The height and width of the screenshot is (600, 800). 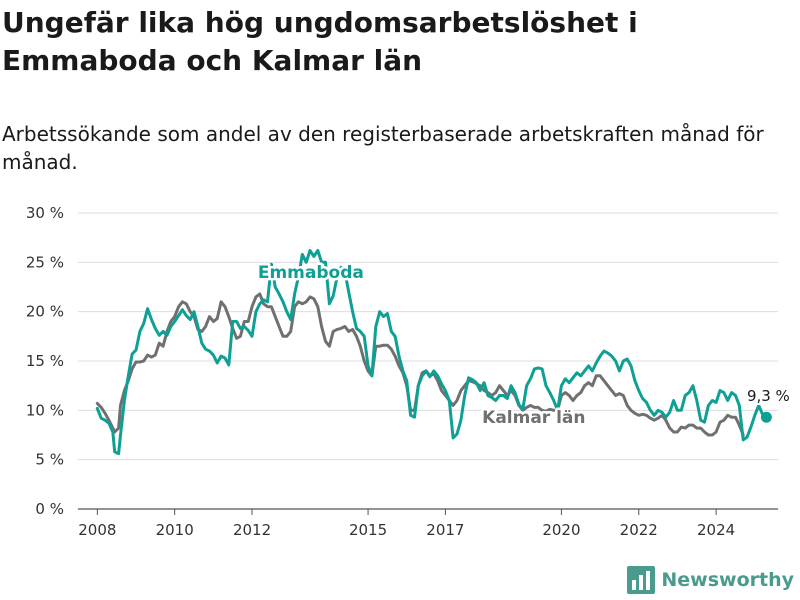 I want to click on y-axis: 0 % 5 % 10 % 15 % 20 % 25 % 30 %, so click(x=45, y=361).